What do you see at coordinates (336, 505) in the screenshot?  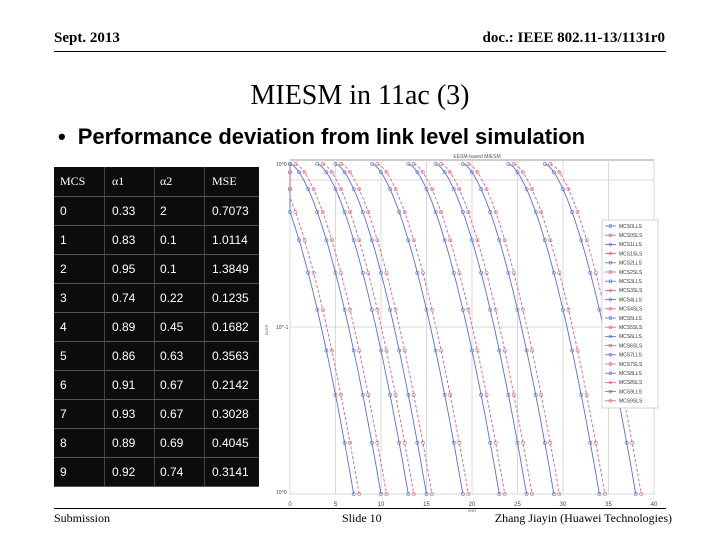 I see `x-tick-label: 5` at bounding box center [336, 505].